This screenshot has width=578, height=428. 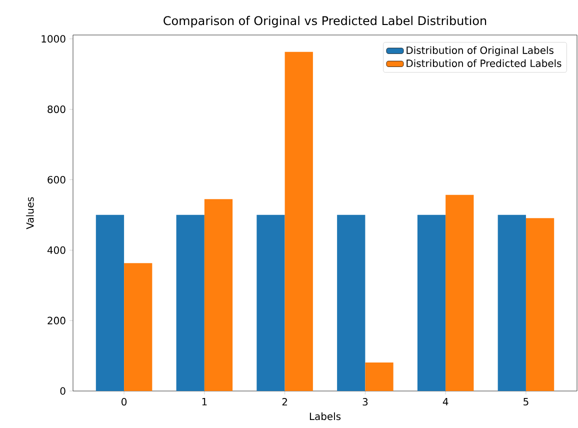 I want to click on y-tick-label: 800, so click(x=57, y=110).